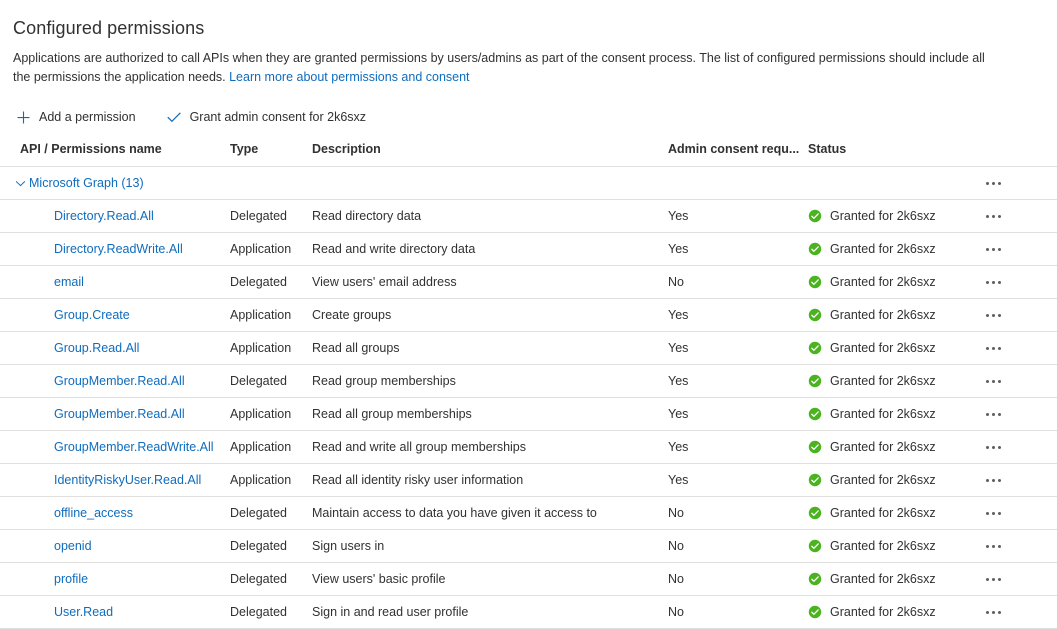  Describe the element at coordinates (352, 315) in the screenshot. I see `permission-description-cell: Create groups` at that location.